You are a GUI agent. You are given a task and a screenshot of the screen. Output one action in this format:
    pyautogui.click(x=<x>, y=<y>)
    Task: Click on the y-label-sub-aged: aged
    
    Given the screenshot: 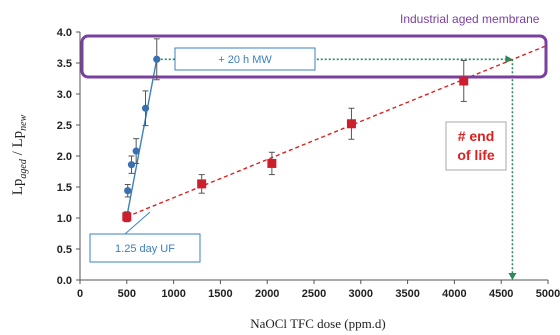 What is the action you would take?
    pyautogui.click(x=23, y=168)
    